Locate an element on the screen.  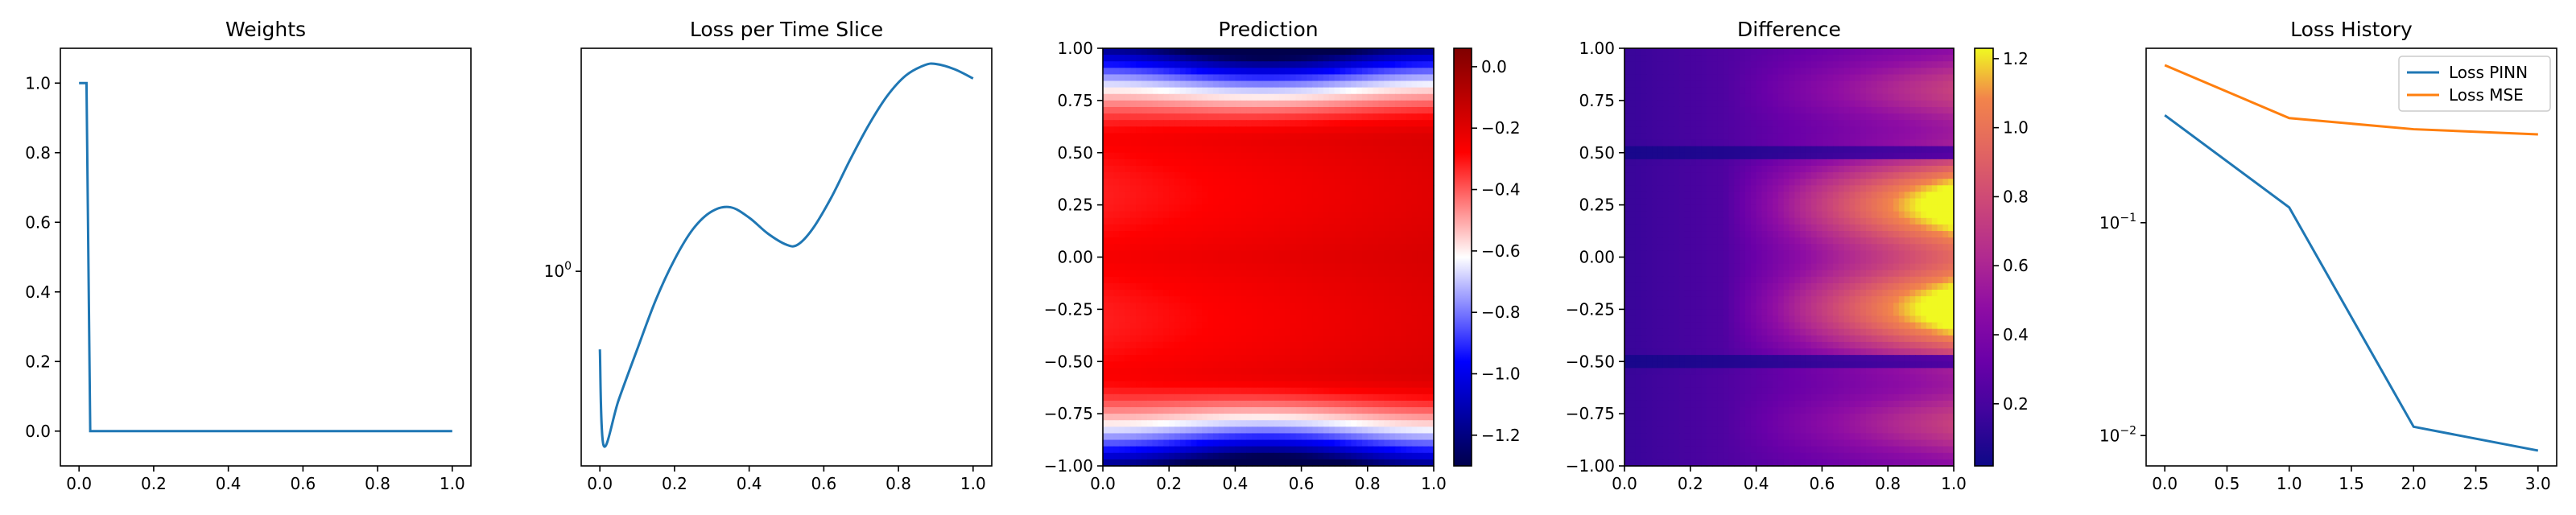
y-tick-label: −0.75 is located at coordinates (1068, 413).